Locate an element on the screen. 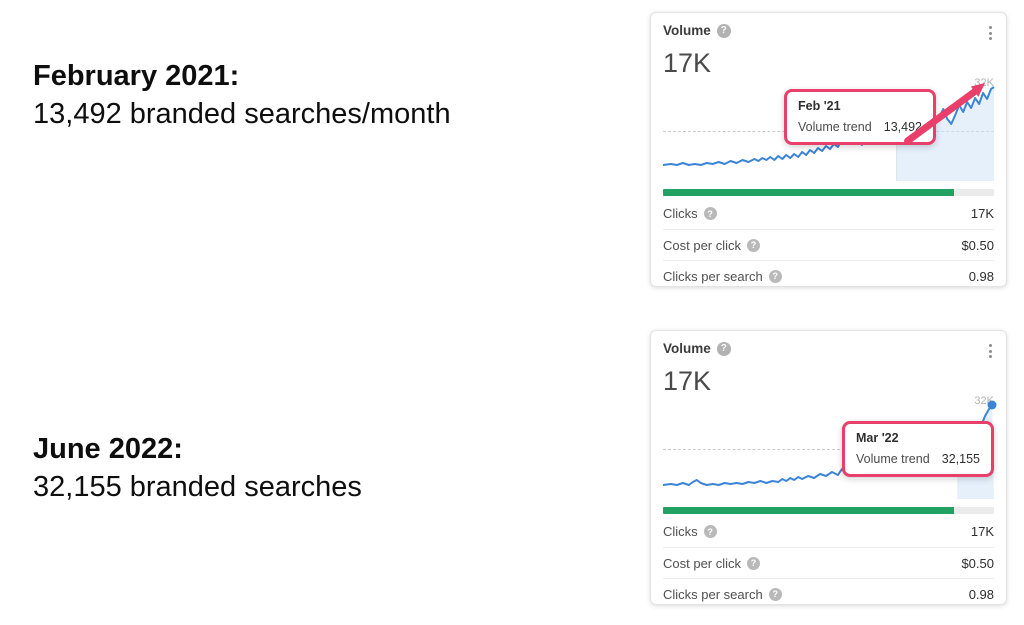 This screenshot has width=1024, height=625. tooltip-metric-value: 13,492 is located at coordinates (902, 127).